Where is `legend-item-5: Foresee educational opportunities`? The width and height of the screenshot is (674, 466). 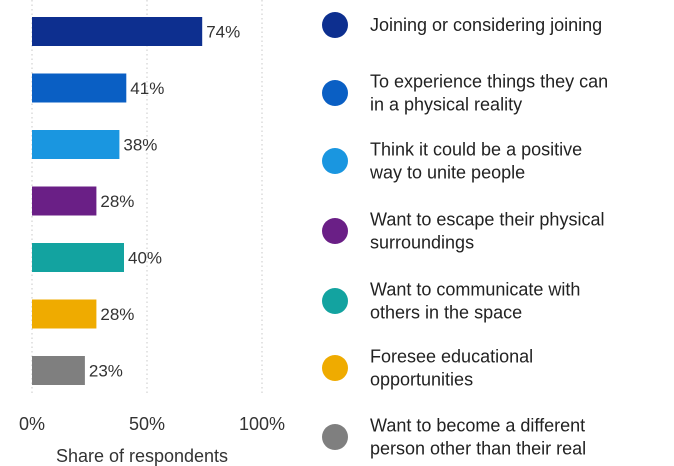 legend-item-5: Foresee educational opportunities is located at coordinates (427, 368).